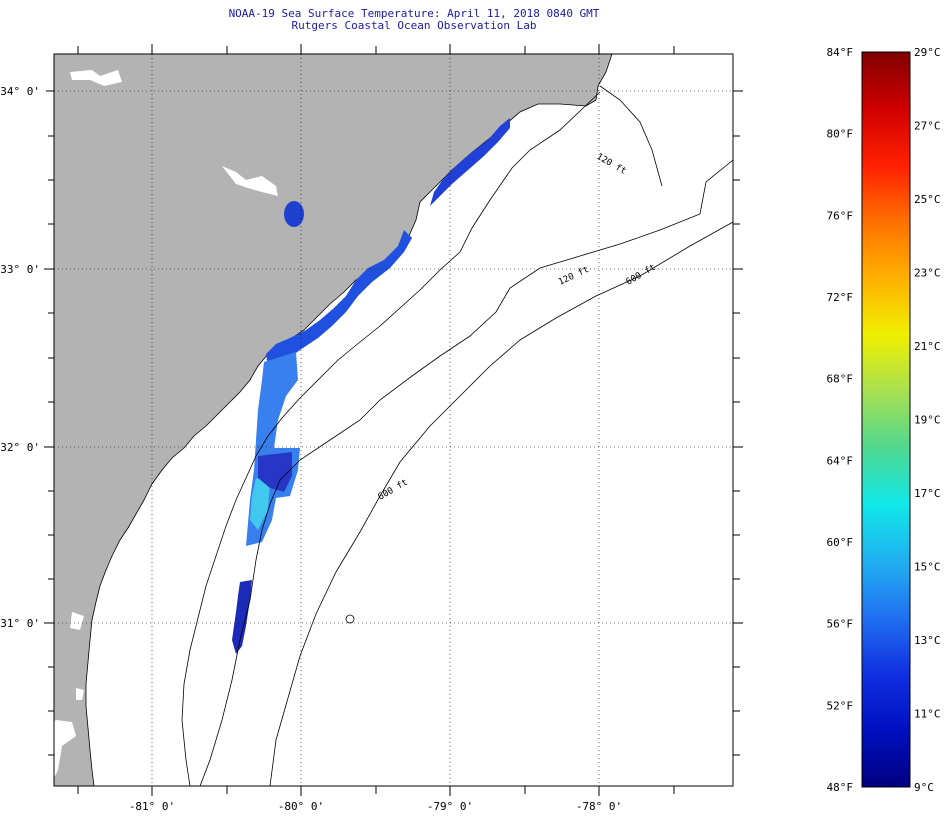 Image resolution: width=944 pixels, height=817 pixels. What do you see at coordinates (840, 297) in the screenshot?
I see `colorbar-f-label: 72°F` at bounding box center [840, 297].